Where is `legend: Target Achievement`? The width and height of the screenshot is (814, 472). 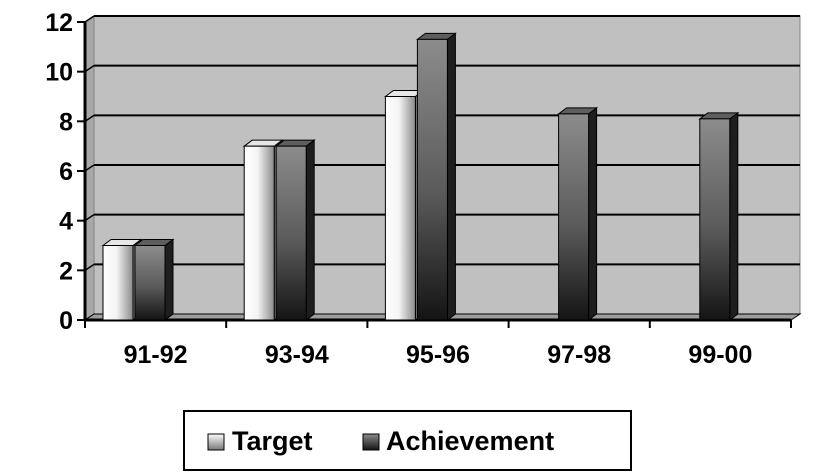 legend: Target Achievement is located at coordinates (407, 440).